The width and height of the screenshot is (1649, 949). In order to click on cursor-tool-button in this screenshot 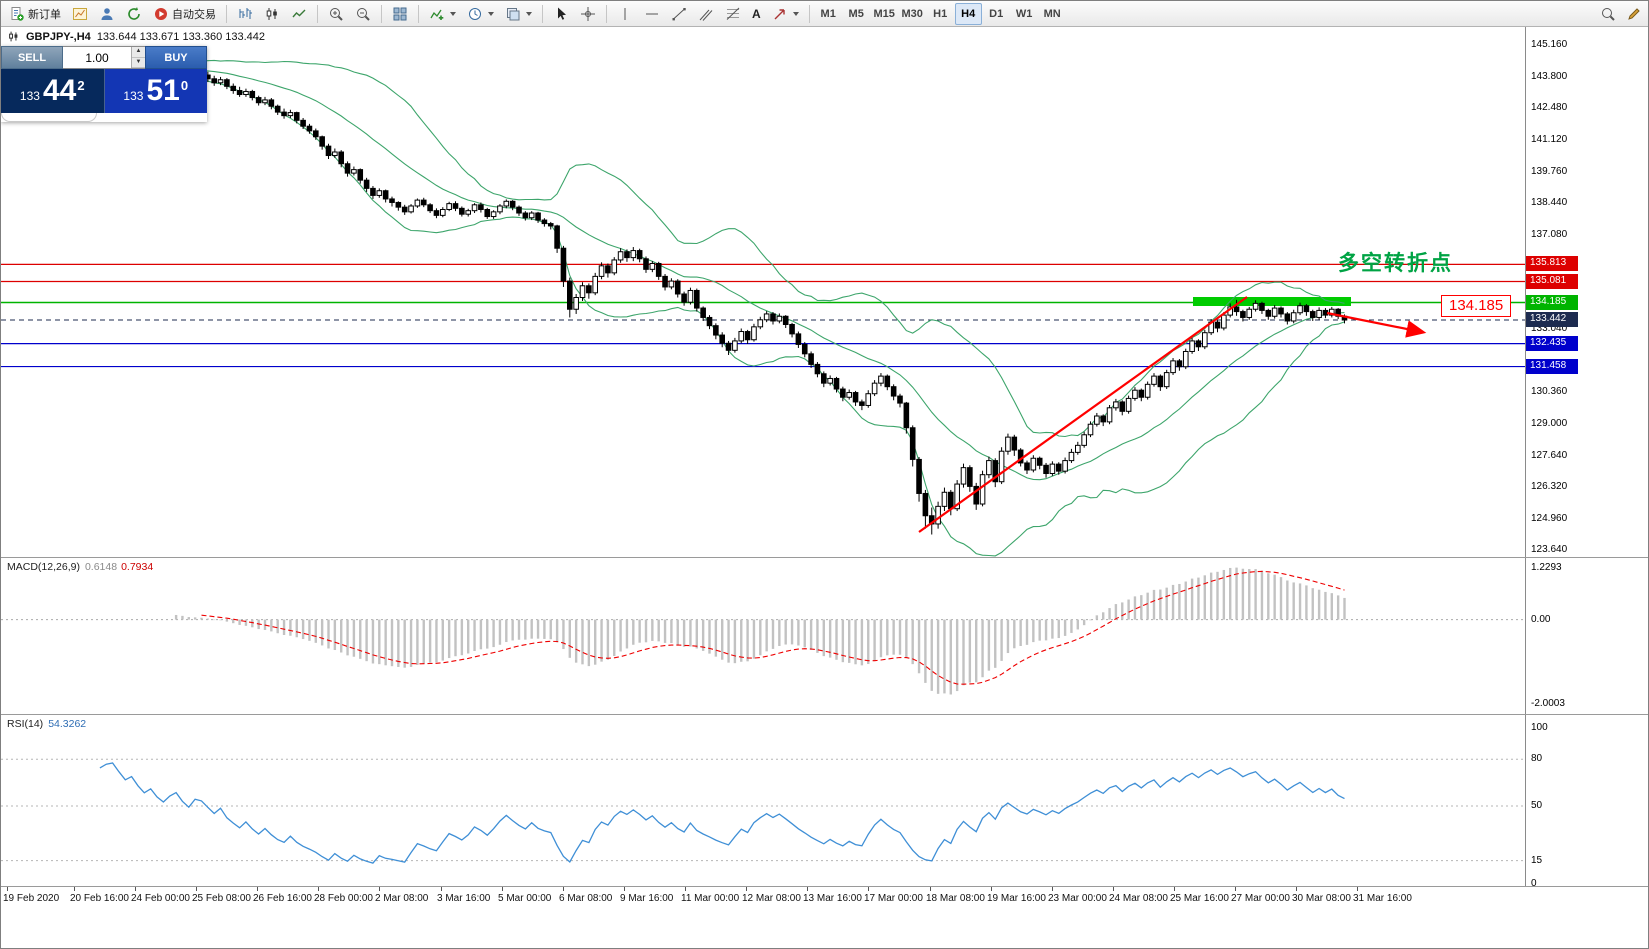, I will do `click(561, 14)`.